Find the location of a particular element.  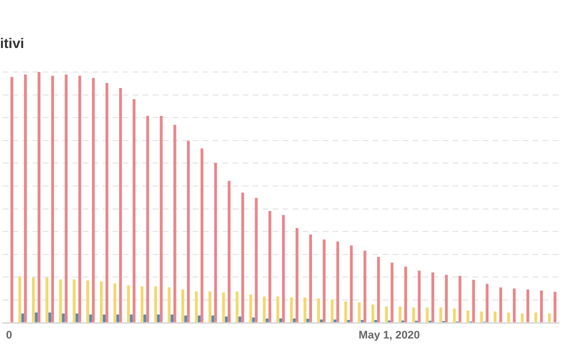

x-tick-label: 0 is located at coordinates (9, 335).